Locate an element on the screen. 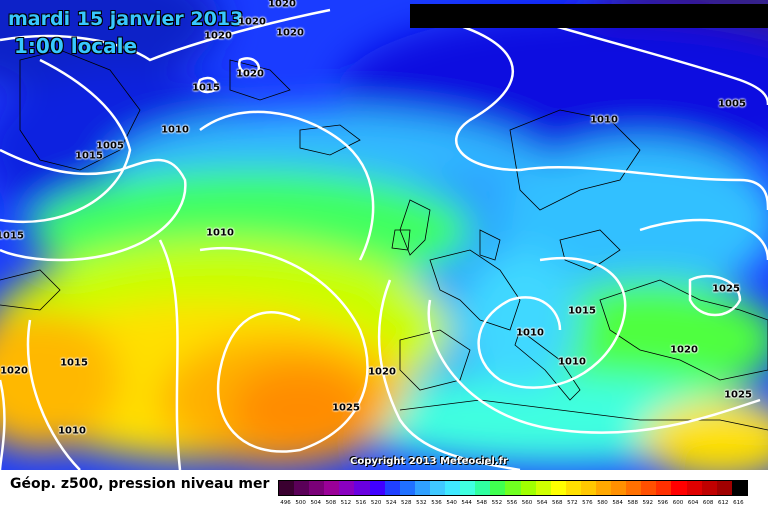  color-scale-label: 512 is located at coordinates (346, 503).